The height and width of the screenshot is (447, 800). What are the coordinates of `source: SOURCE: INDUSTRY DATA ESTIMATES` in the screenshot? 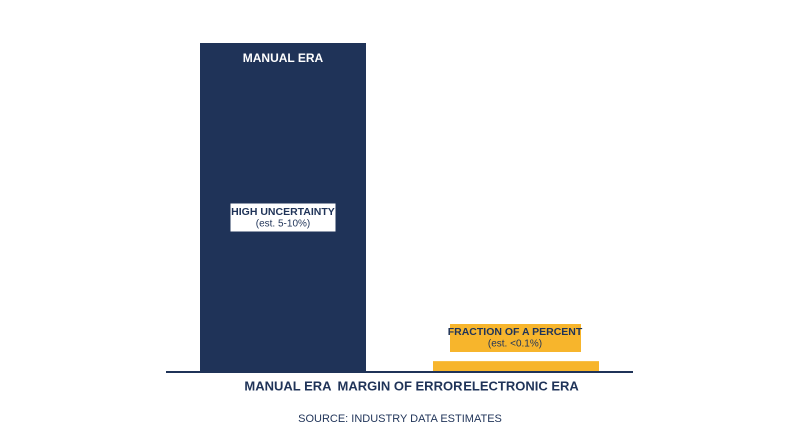 It's located at (400, 419).